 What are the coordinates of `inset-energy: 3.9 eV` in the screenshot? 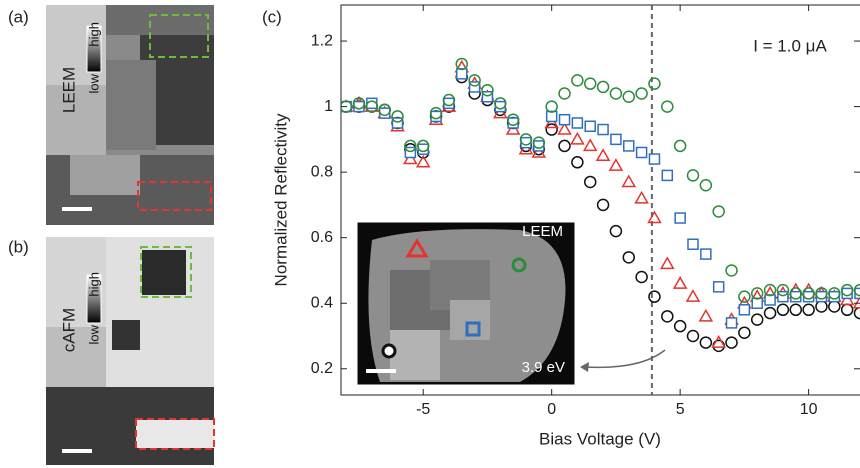 It's located at (543, 367).